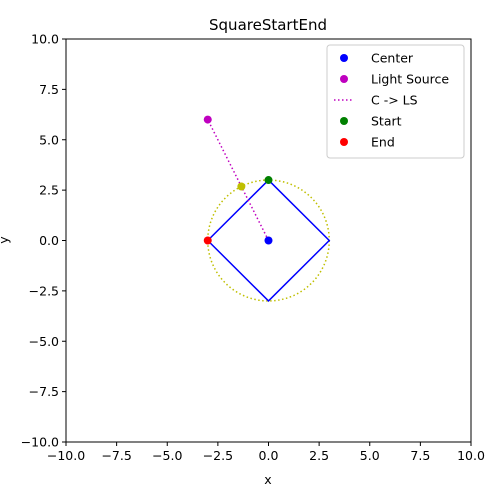 The image size is (500, 500). Describe the element at coordinates (49, 190) in the screenshot. I see `y-tick-label: 2.5` at that location.